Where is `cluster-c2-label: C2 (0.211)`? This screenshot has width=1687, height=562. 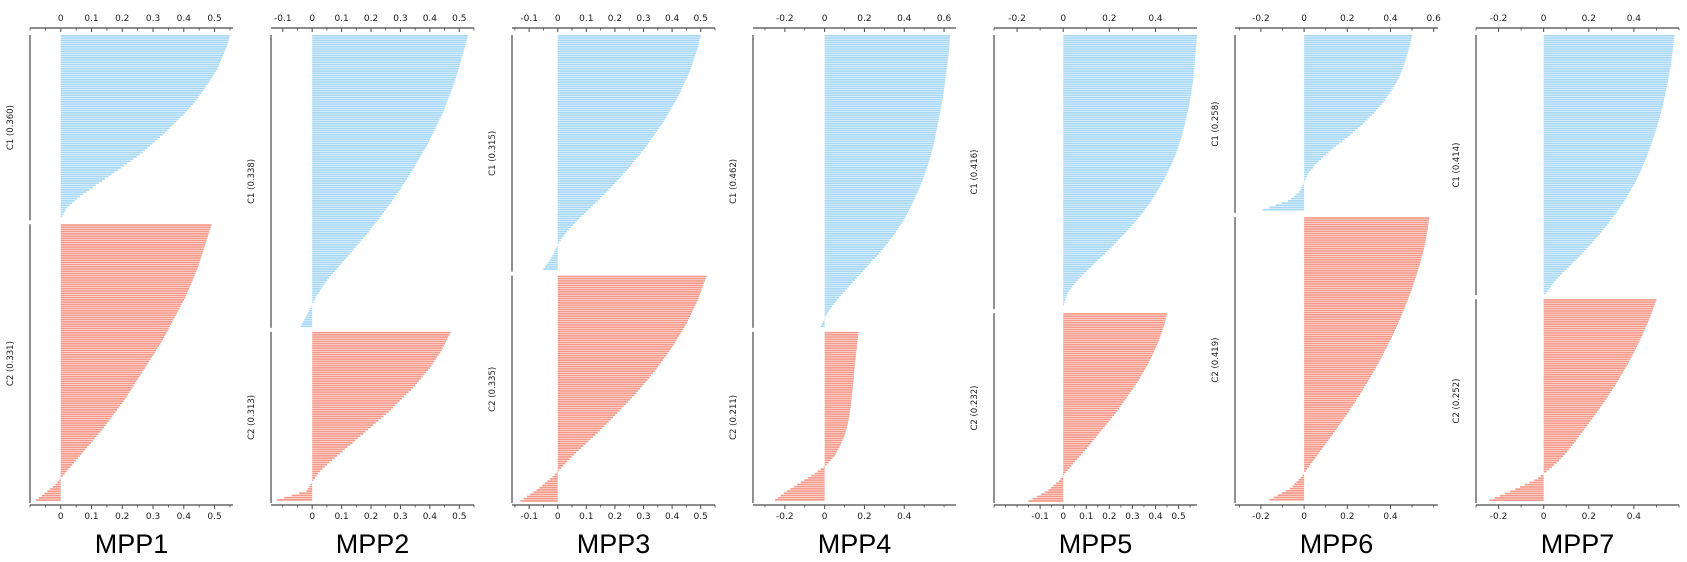
cluster-c2-label: C2 (0.211) is located at coordinates (734, 417).